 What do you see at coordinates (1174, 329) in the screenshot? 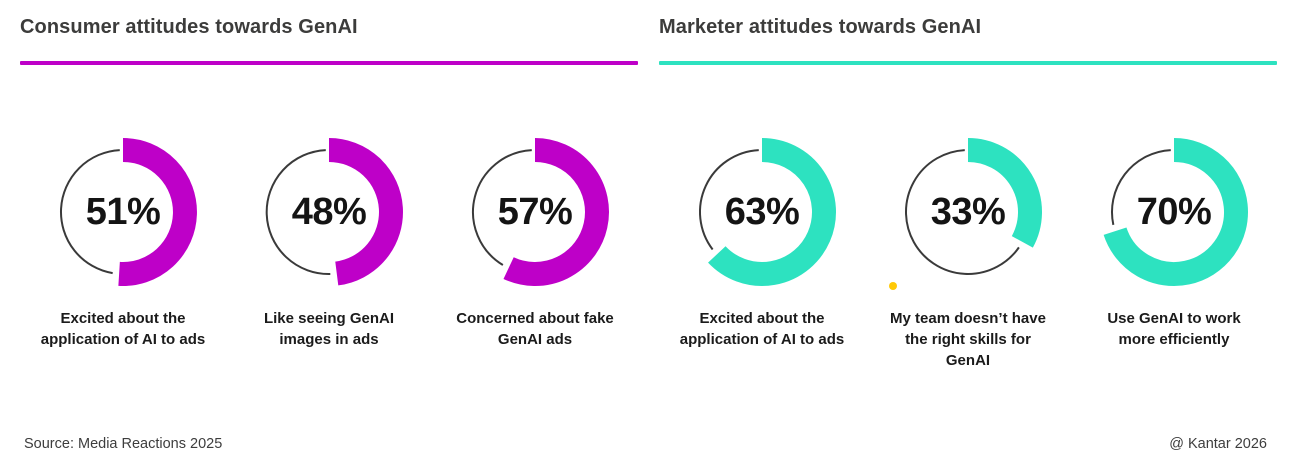
I see `gauge-label: Use GenAI to work more efficiently` at bounding box center [1174, 329].